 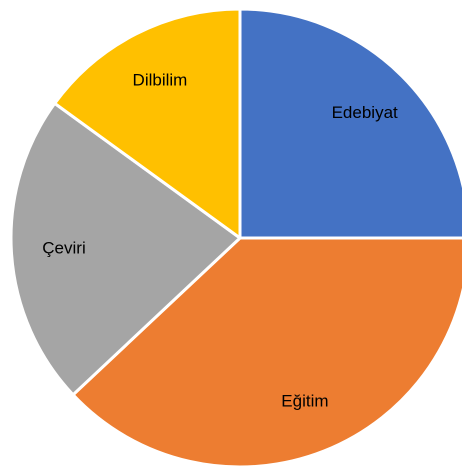 I want to click on slice-label: Eğitim, so click(x=304, y=400).